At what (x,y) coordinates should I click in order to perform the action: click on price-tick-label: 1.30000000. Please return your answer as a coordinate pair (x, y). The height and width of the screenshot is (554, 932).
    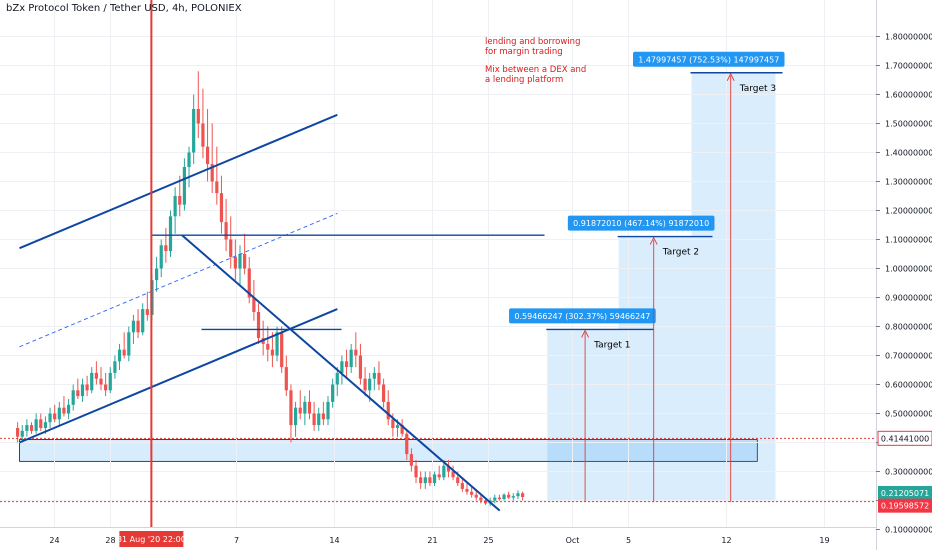
    Looking at the image, I should click on (908, 182).